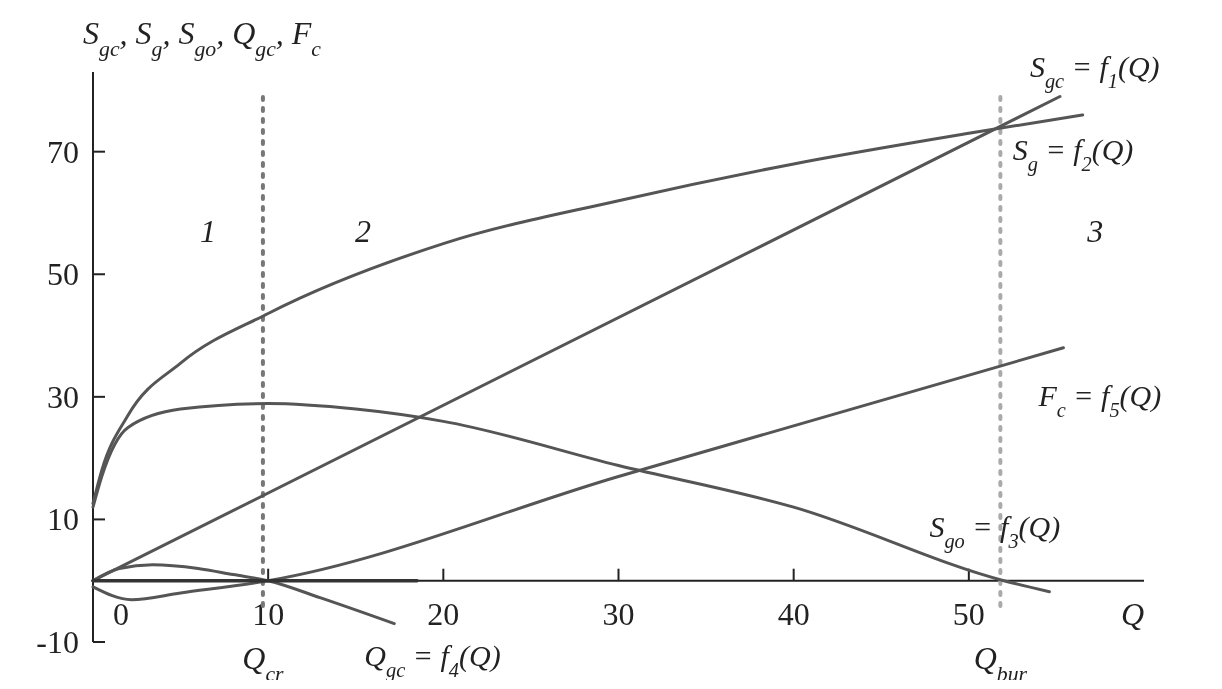 This screenshot has height=689, width=1222. Describe the element at coordinates (793, 613) in the screenshot. I see `x-tick-label: 40` at that location.